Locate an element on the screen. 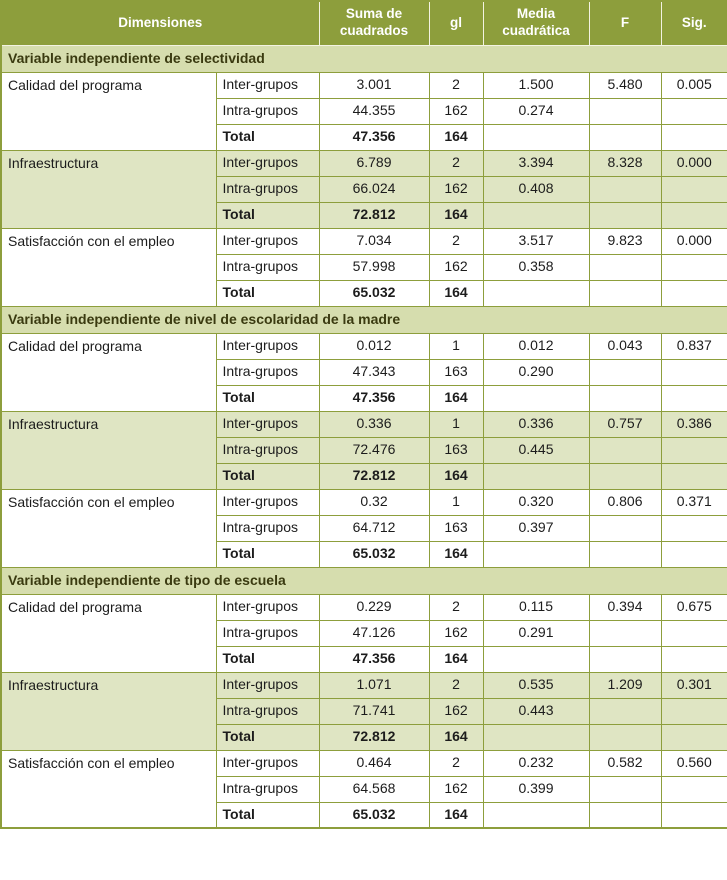  value-cell: 0.336 is located at coordinates (536, 424).